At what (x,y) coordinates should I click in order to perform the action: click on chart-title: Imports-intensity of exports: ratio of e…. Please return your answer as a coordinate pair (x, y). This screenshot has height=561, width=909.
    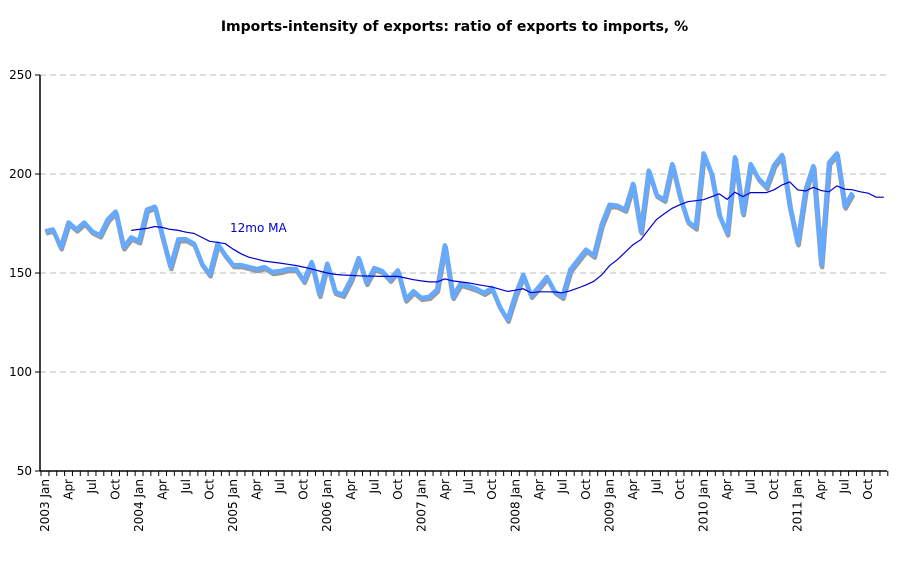
    Looking at the image, I should click on (454, 27).